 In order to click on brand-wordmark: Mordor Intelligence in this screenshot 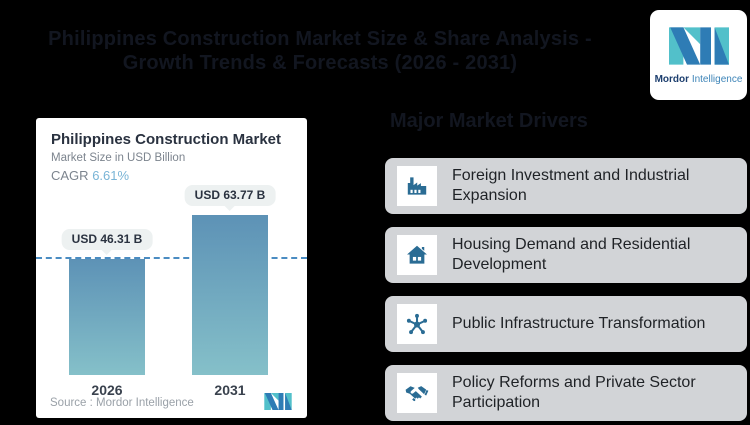, I will do `click(699, 79)`.